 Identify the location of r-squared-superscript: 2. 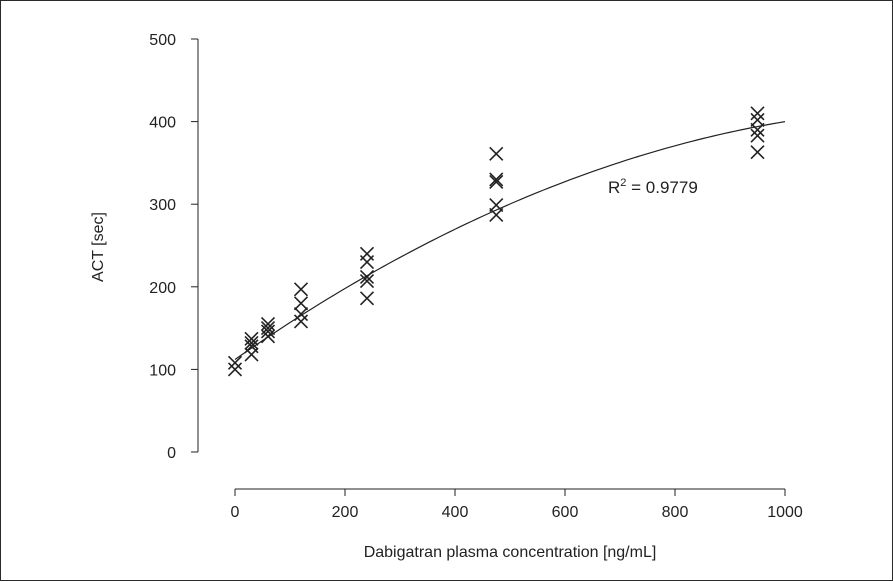
(623, 183).